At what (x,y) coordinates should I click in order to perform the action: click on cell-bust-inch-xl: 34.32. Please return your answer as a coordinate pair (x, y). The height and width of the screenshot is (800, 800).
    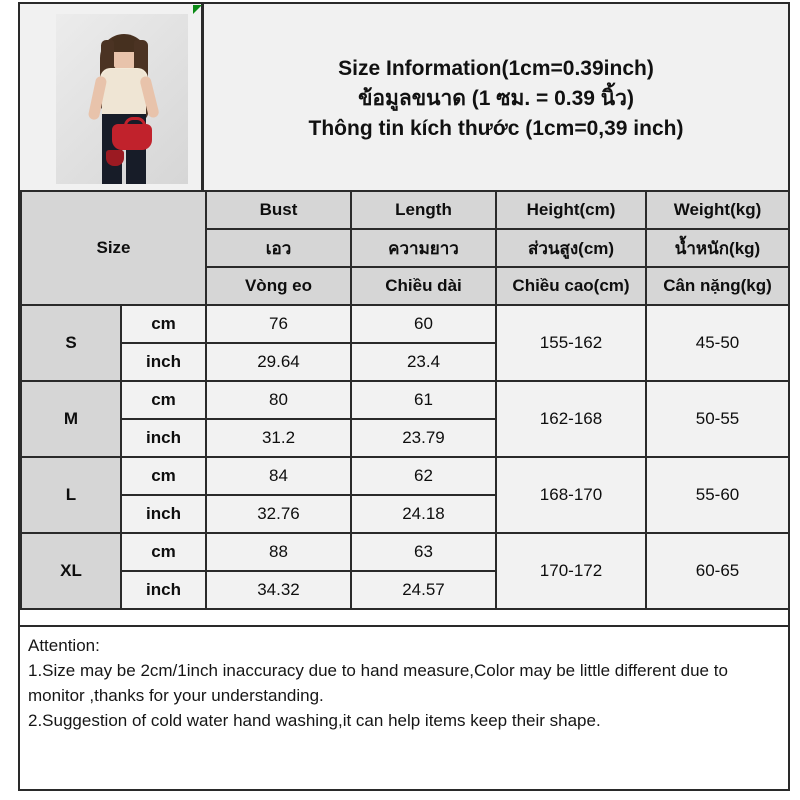
    Looking at the image, I should click on (278, 590).